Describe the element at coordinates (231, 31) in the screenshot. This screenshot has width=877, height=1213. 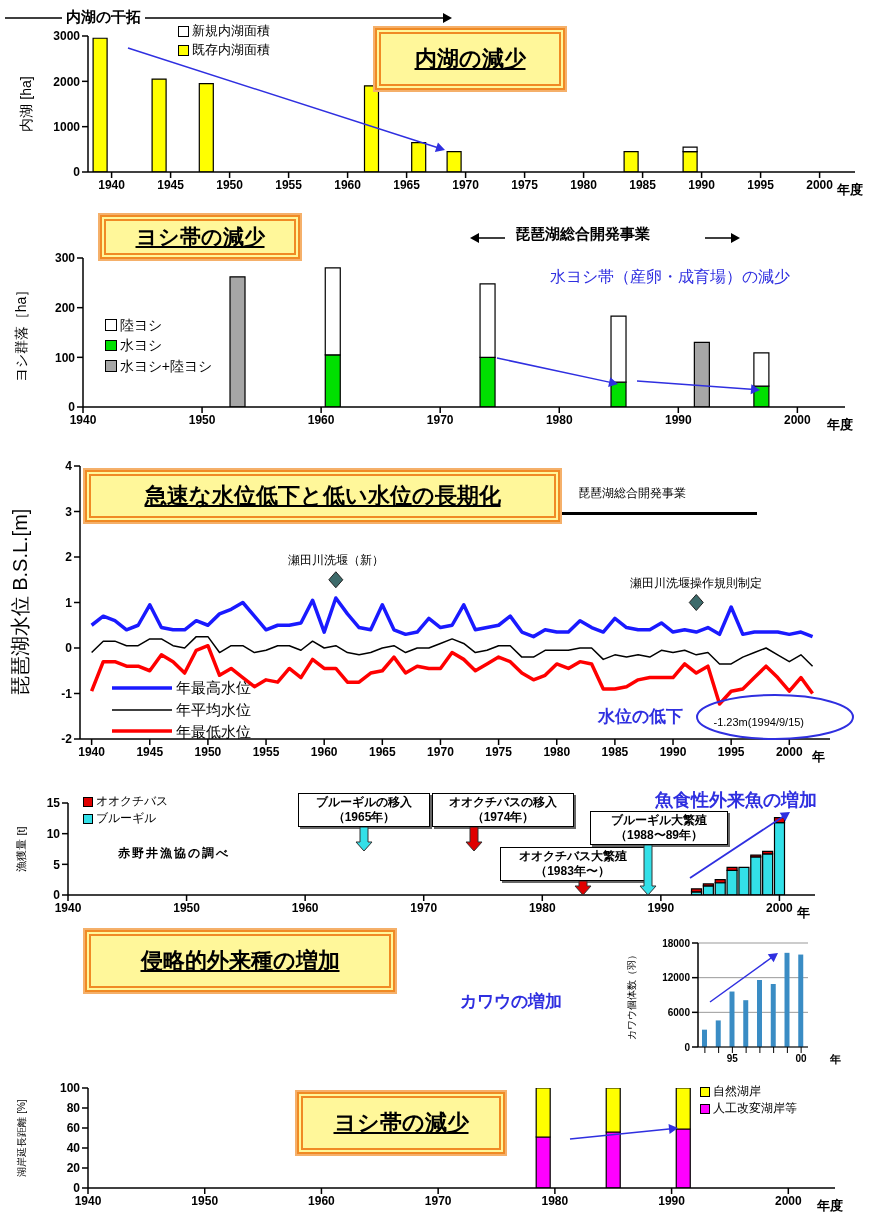
I see `legend-label: 新規内湖面積` at that location.